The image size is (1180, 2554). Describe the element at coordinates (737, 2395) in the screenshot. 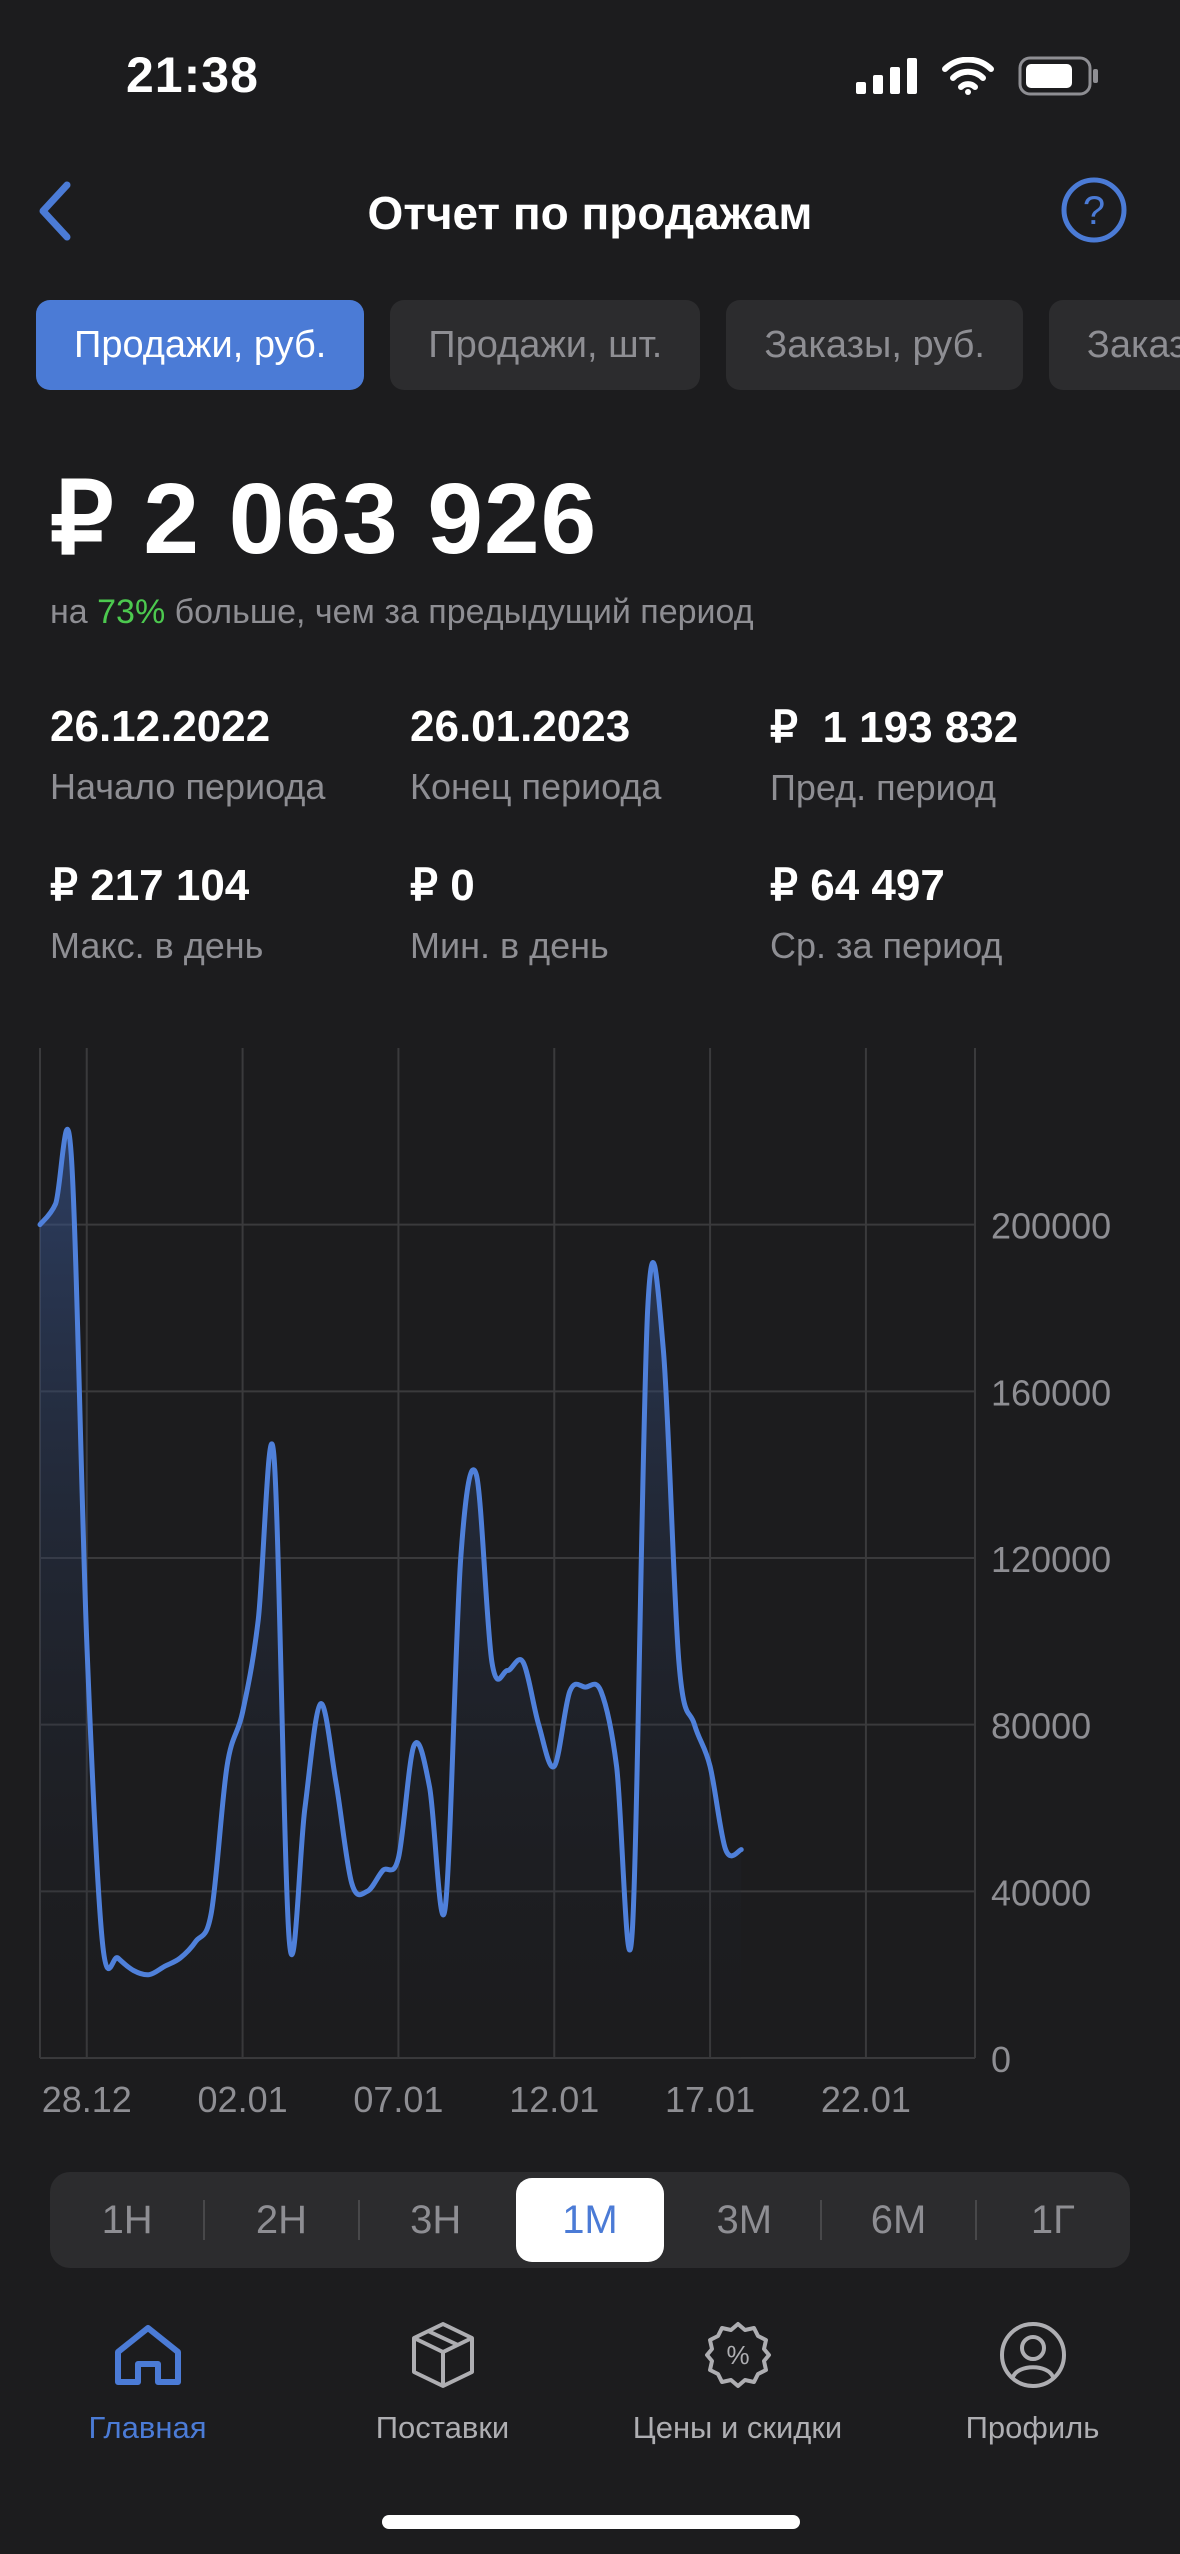

I see `nav-prices: % Цены и скидки` at that location.